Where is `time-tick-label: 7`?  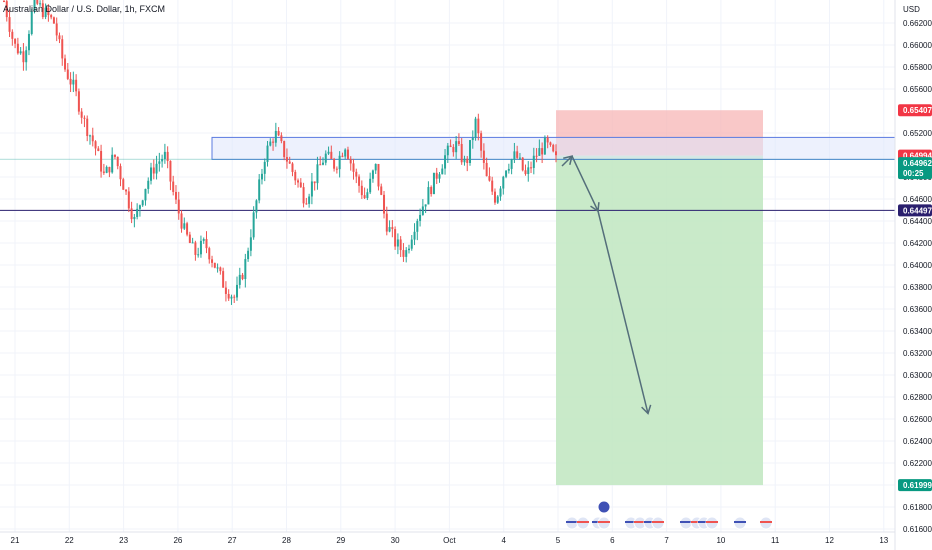
time-tick-label: 7 is located at coordinates (666, 540).